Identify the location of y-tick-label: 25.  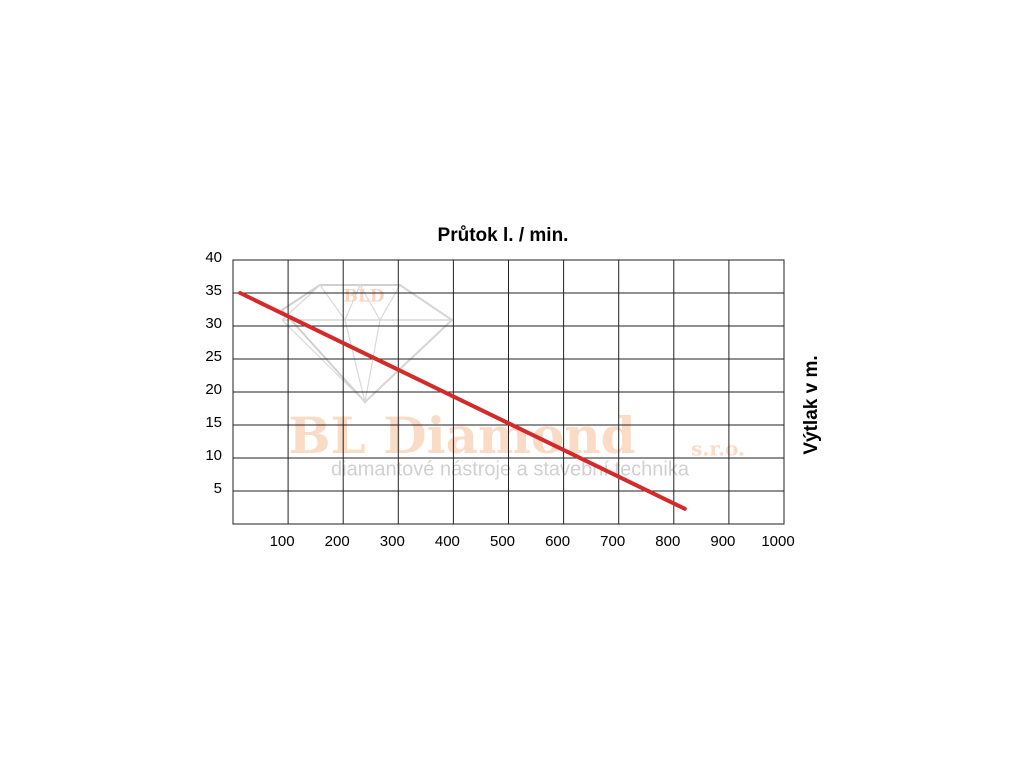
(213, 356).